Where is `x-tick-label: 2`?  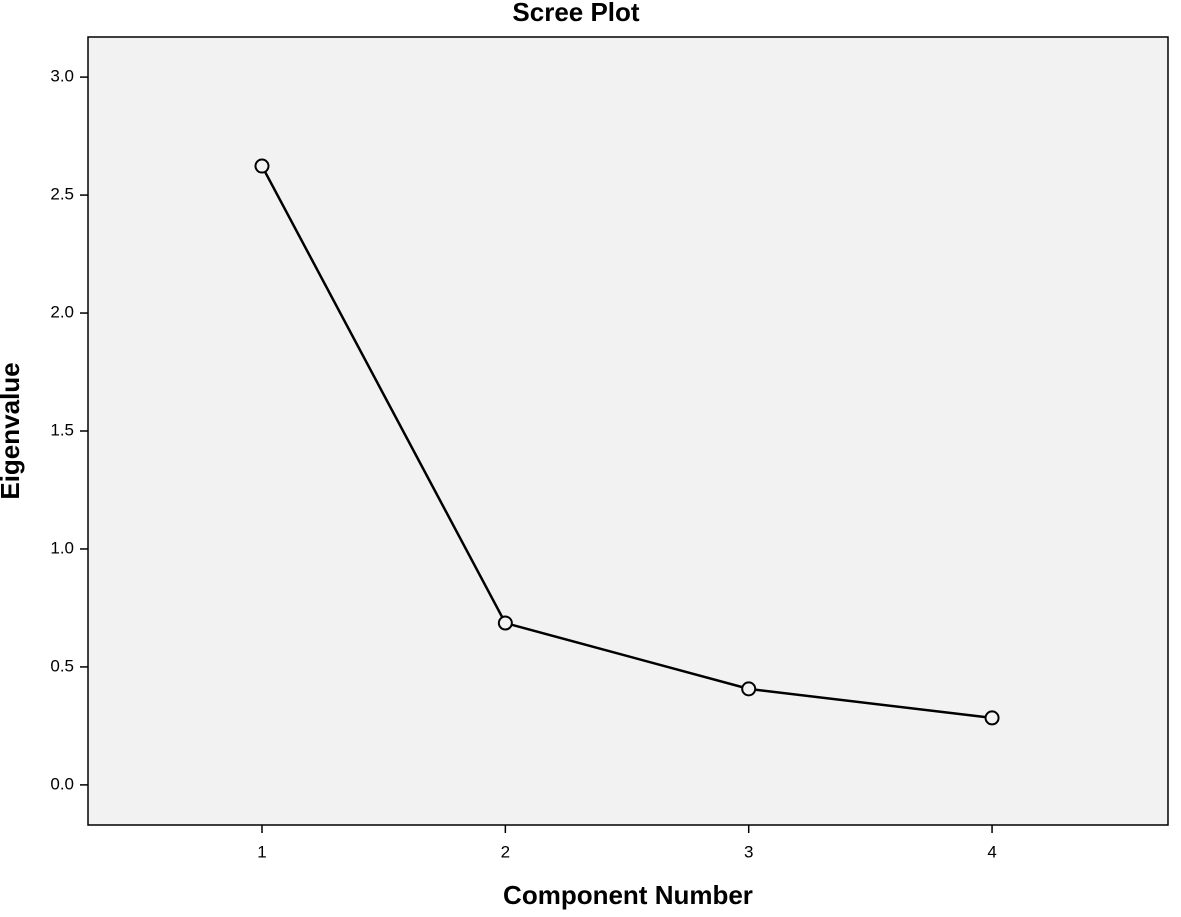
x-tick-label: 2 is located at coordinates (505, 851).